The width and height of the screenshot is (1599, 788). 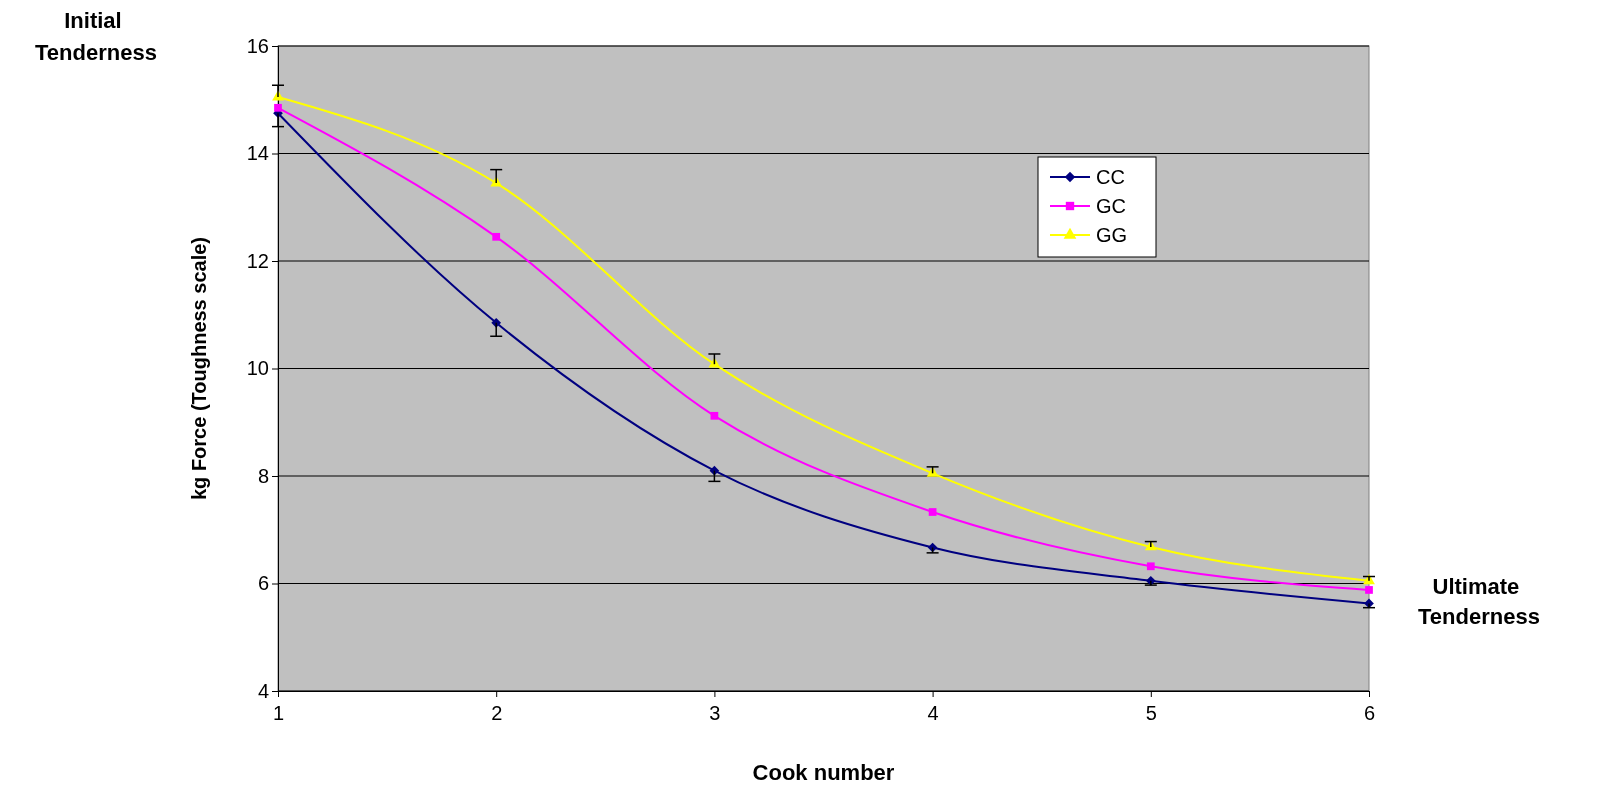 What do you see at coordinates (1479, 601) in the screenshot?
I see `text: Ultimate Tenderness` at bounding box center [1479, 601].